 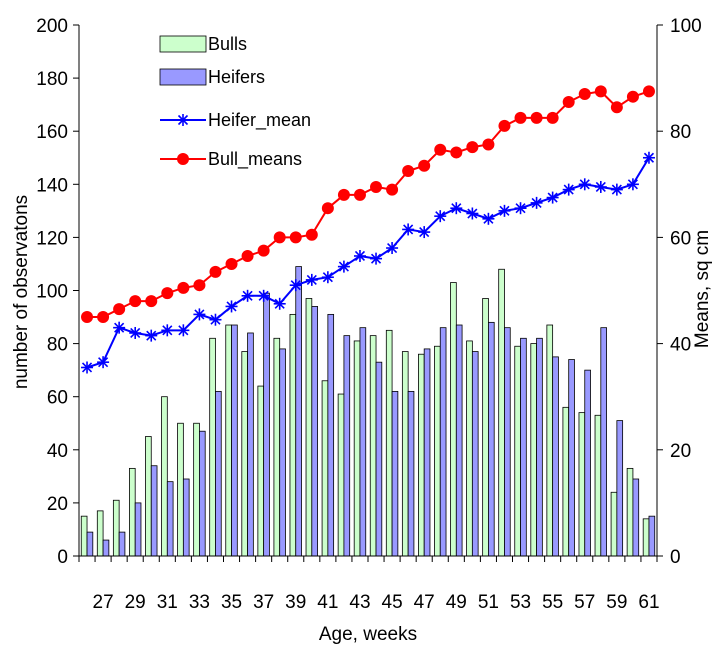 I want to click on y-right-tick-label-80: 80, so click(x=680, y=132).